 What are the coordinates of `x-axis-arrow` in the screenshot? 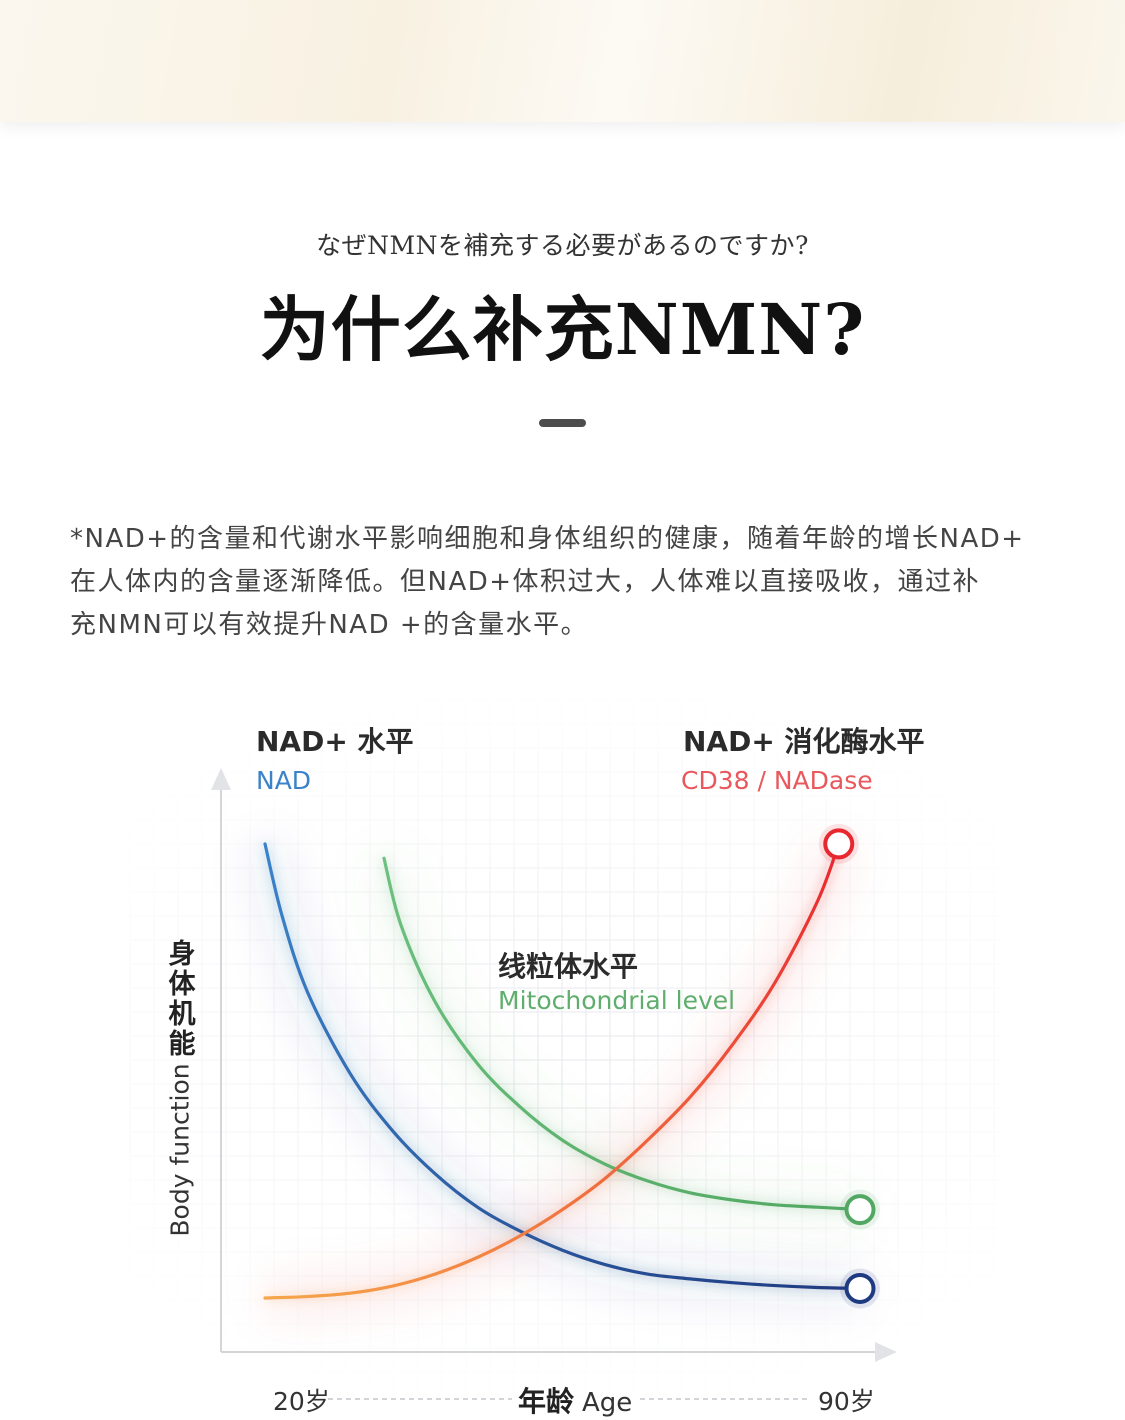 It's located at (886, 1352).